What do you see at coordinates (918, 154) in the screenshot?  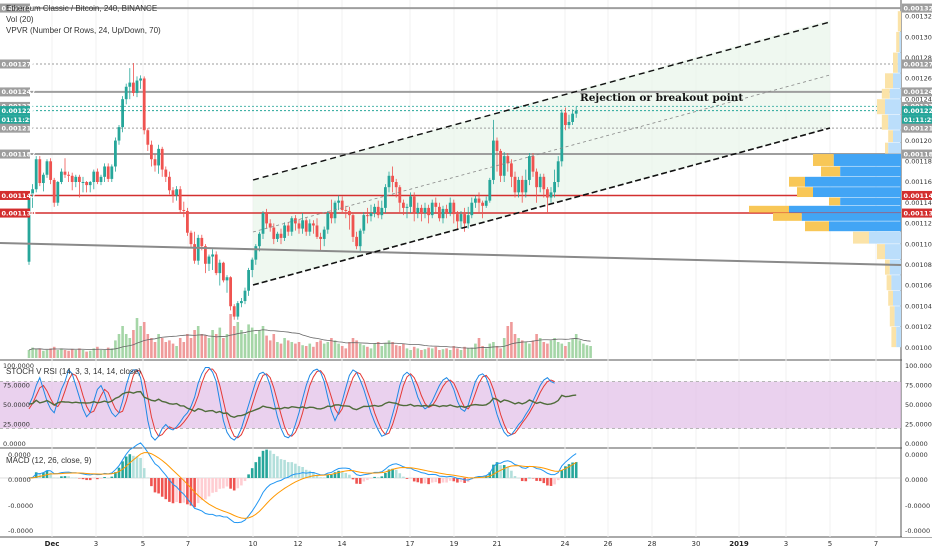 I see `price-label-right: 0.001187` at bounding box center [918, 154].